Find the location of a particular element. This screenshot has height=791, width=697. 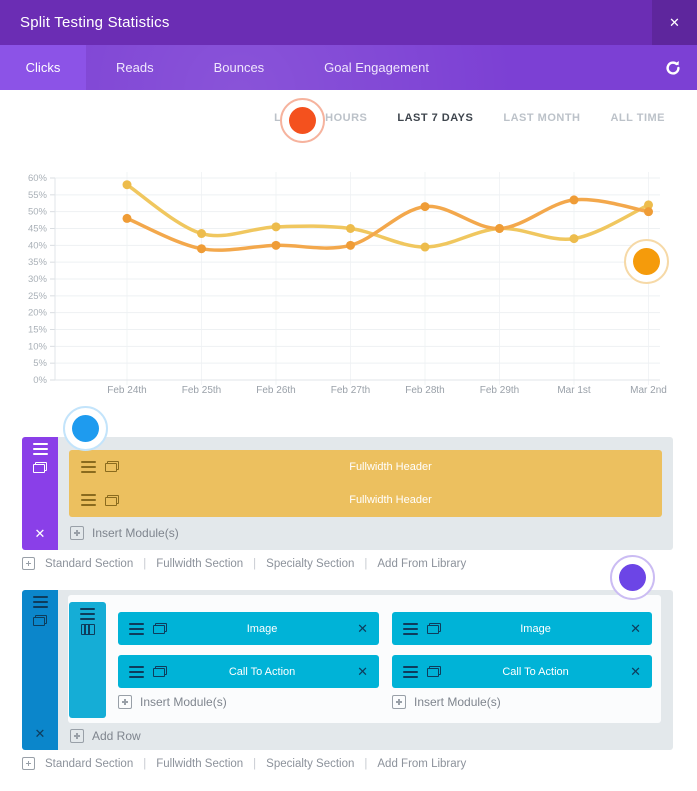

tab-bounces: Bounces is located at coordinates (239, 67).